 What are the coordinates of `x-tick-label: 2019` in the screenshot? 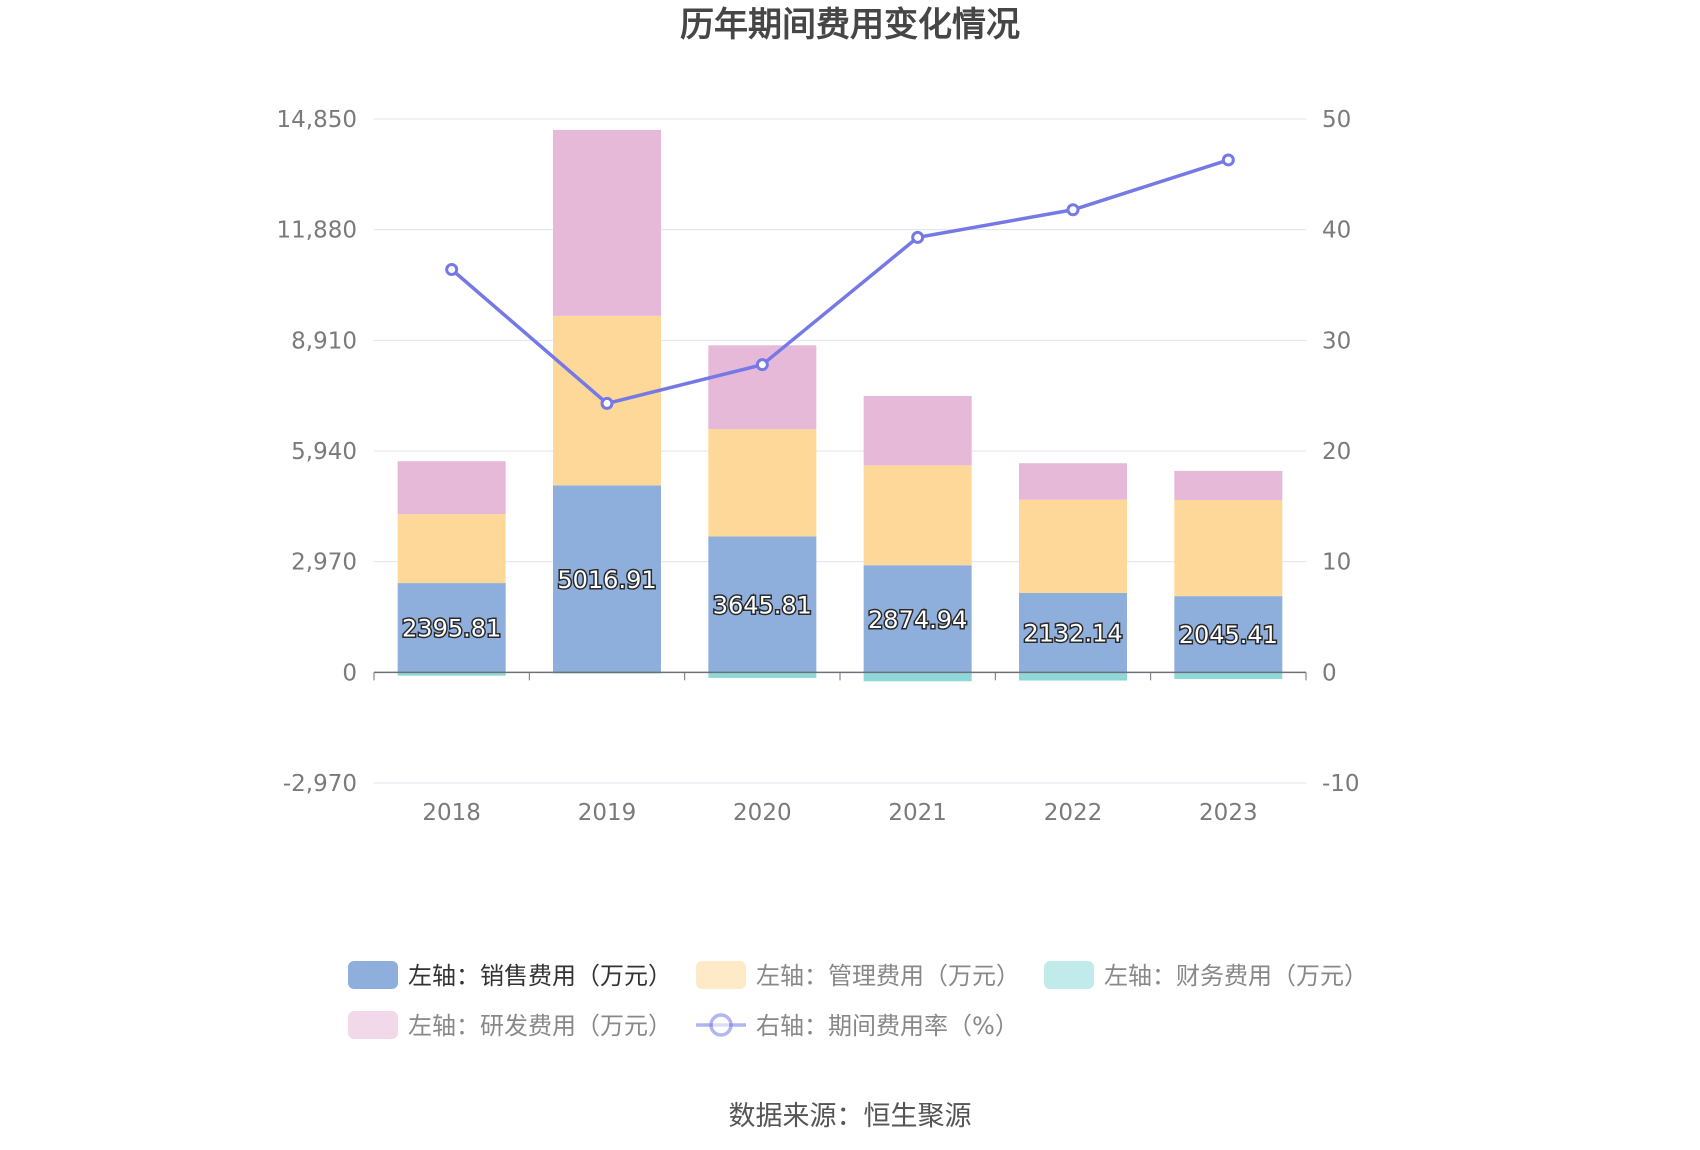 It's located at (607, 813).